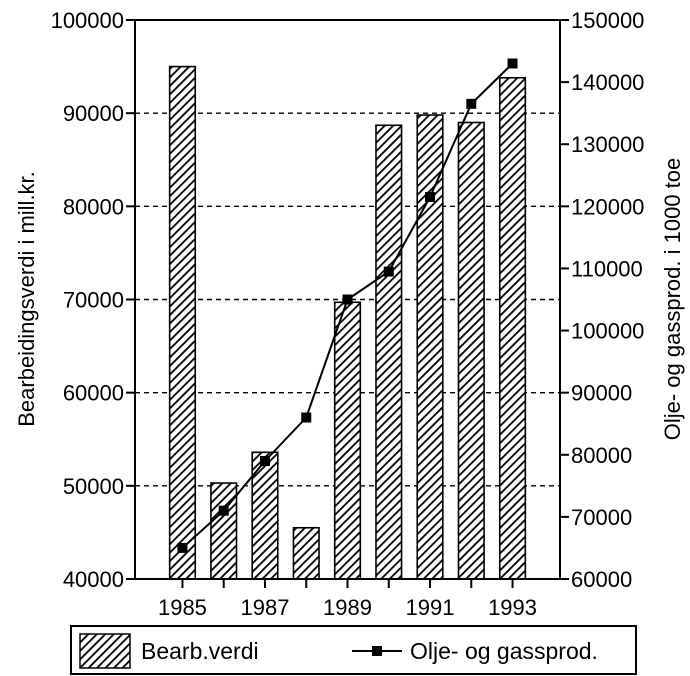 The width and height of the screenshot is (690, 676). What do you see at coordinates (26, 299) in the screenshot?
I see `left-axis-title: Bearbeidingsverdi i mill.kr.` at bounding box center [26, 299].